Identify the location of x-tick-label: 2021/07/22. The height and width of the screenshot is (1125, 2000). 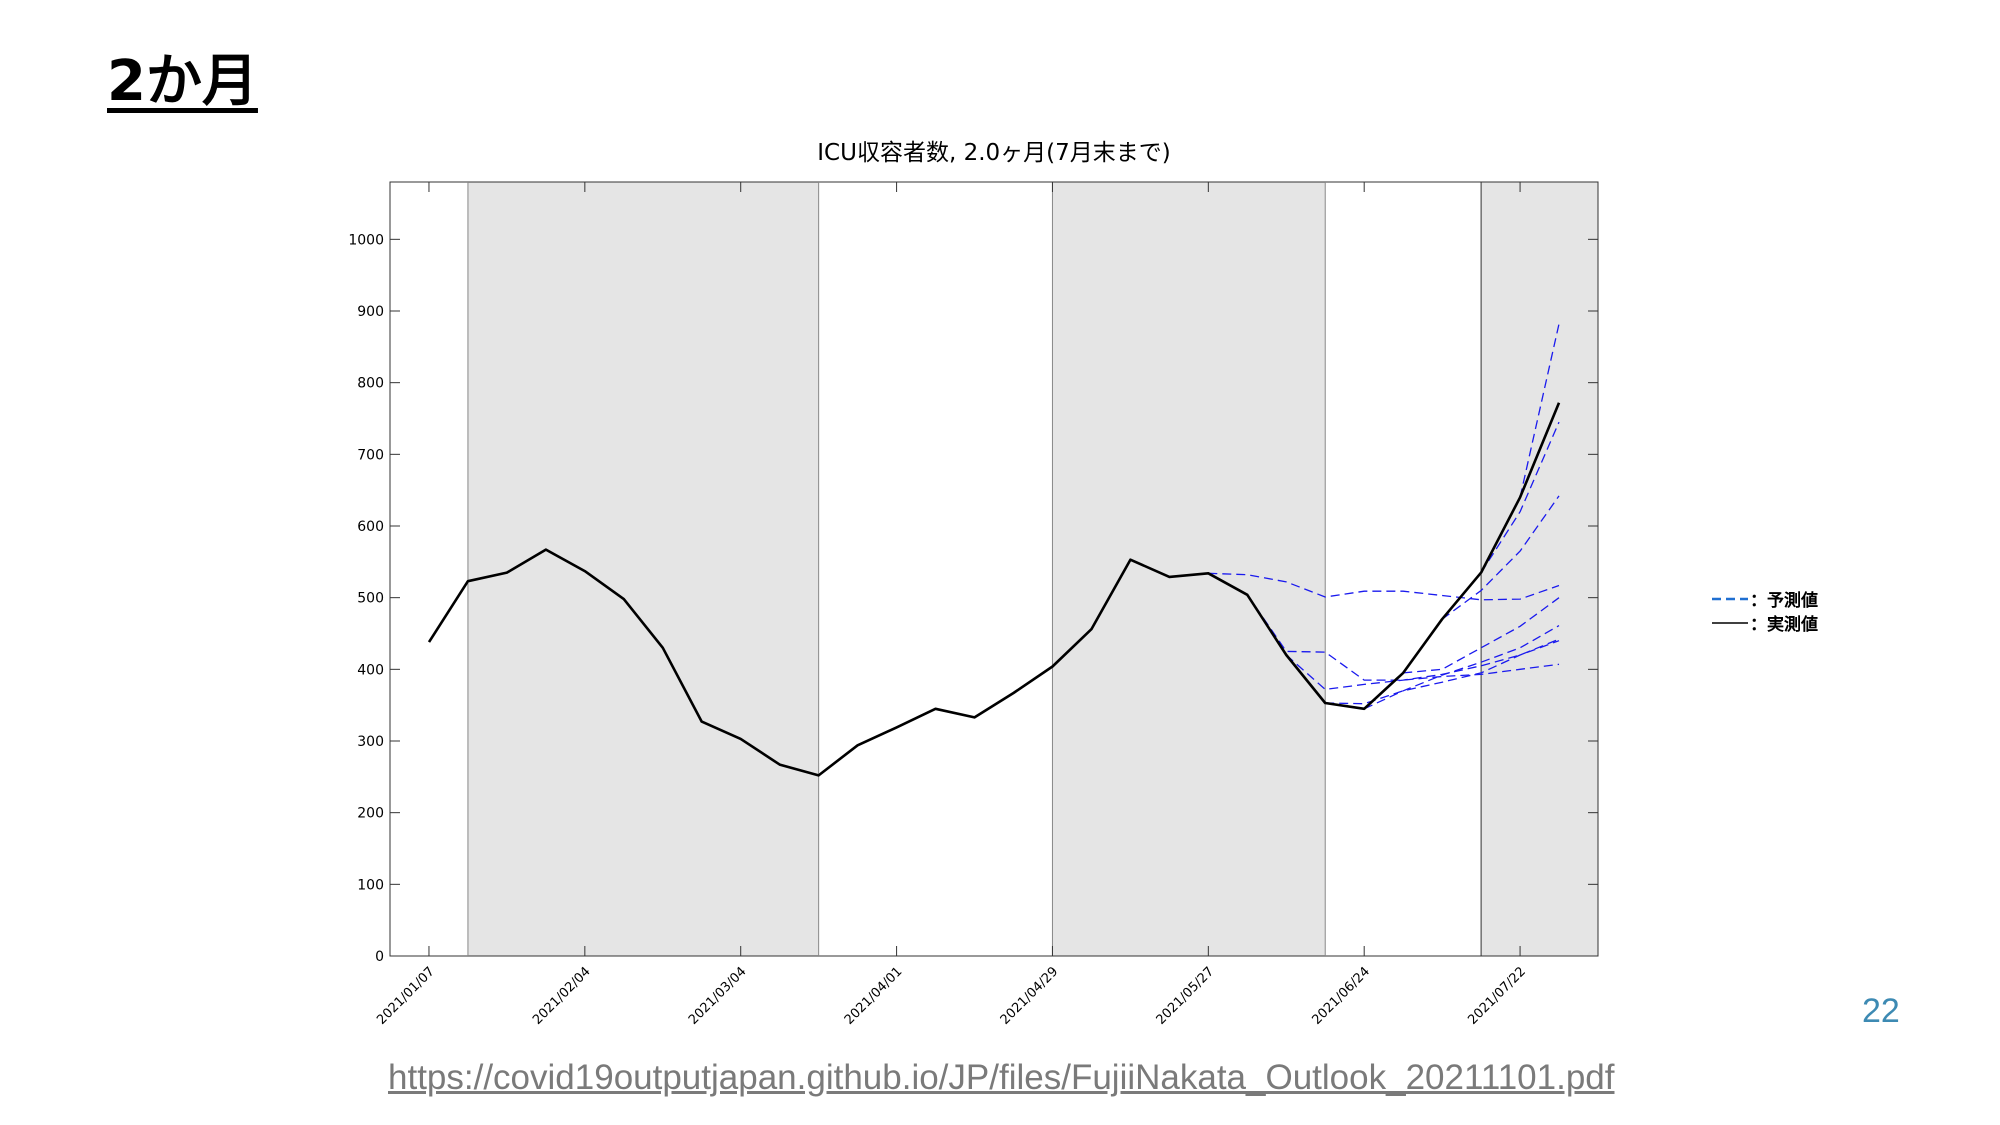
(1497, 996).